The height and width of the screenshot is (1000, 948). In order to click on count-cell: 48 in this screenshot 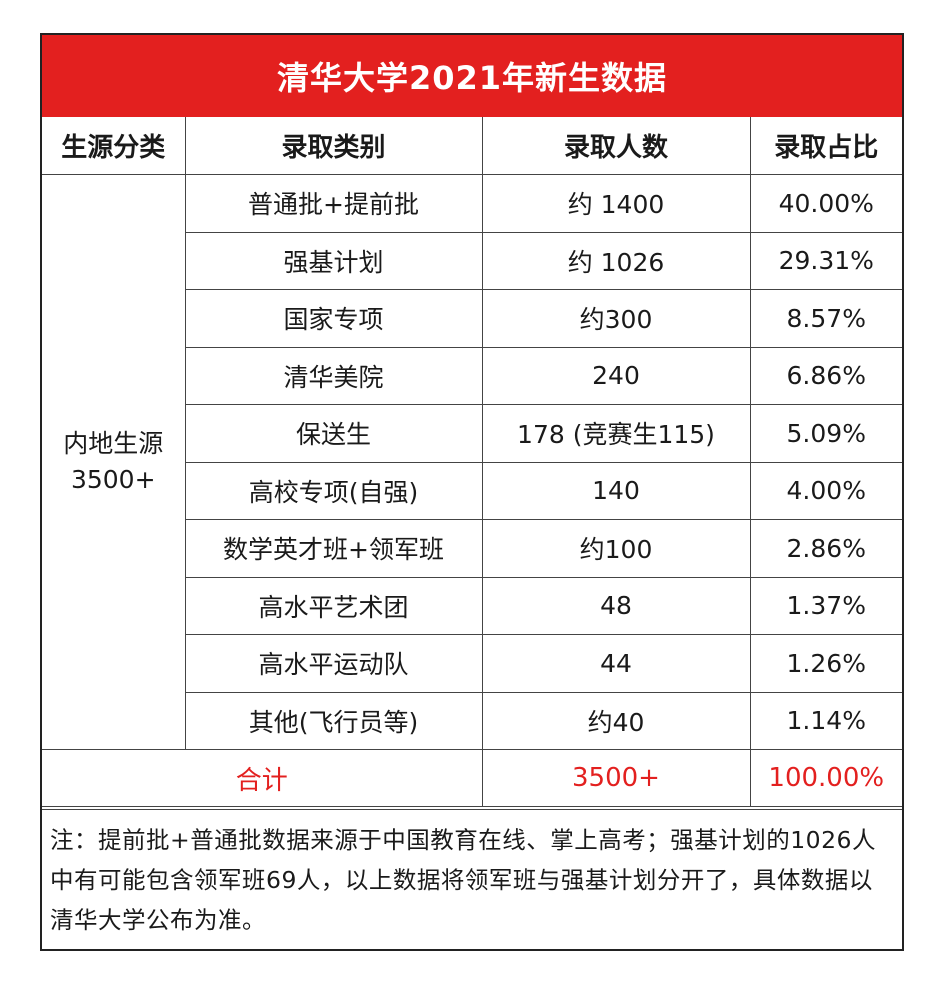, I will do `click(616, 605)`.